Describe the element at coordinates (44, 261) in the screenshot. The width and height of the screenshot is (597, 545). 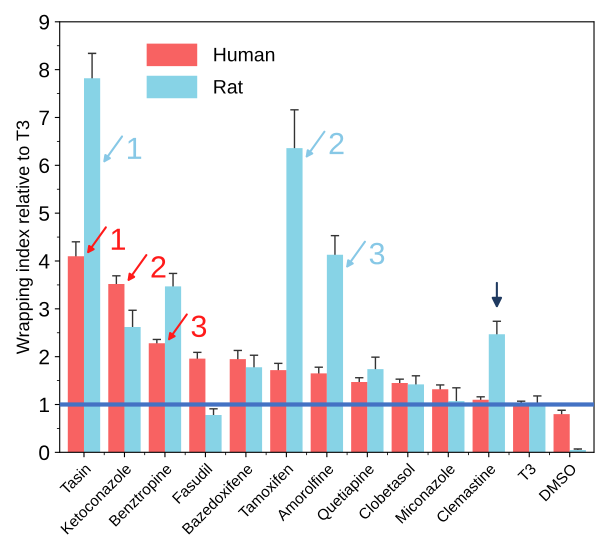
I see `y-tick-label: 4` at that location.